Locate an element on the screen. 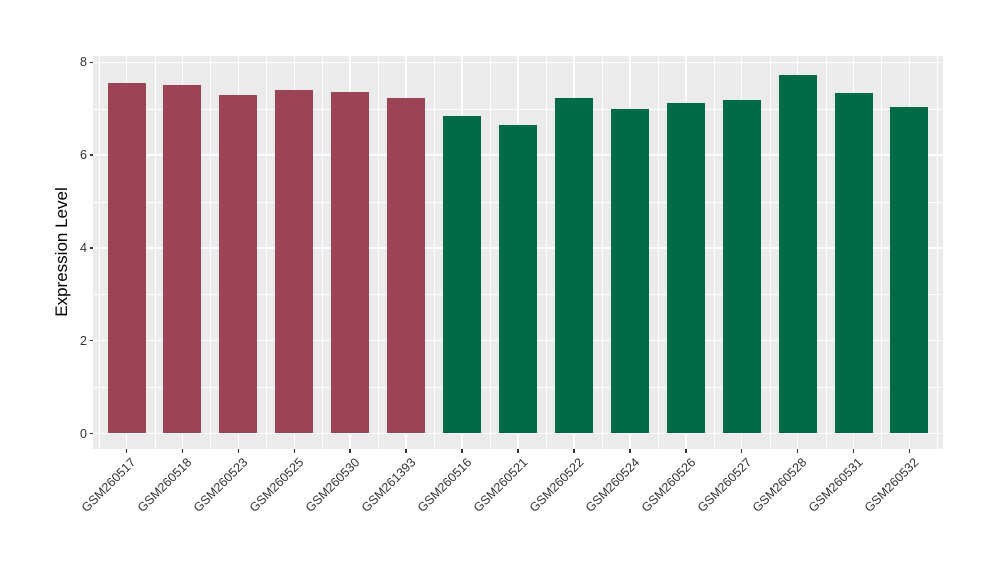  x-tick-mark-GSM260522 is located at coordinates (574, 451).